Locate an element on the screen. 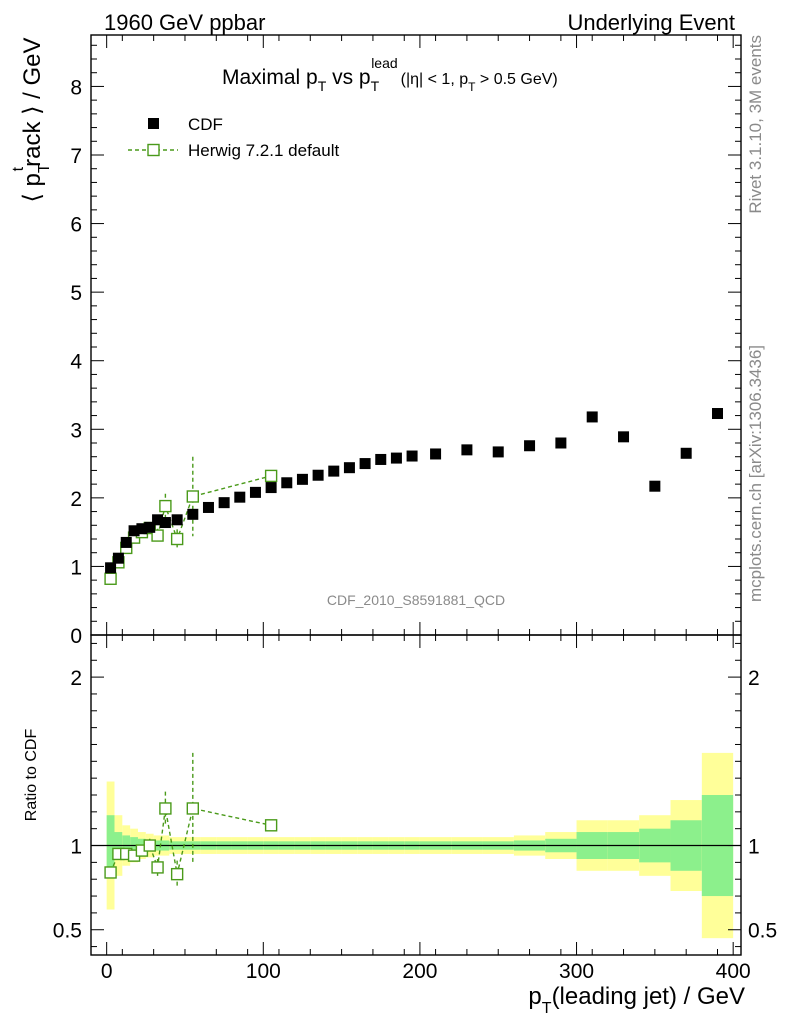 The width and height of the screenshot is (786, 1024). header-left: 1960 GeV ppbar is located at coordinates (184, 22).